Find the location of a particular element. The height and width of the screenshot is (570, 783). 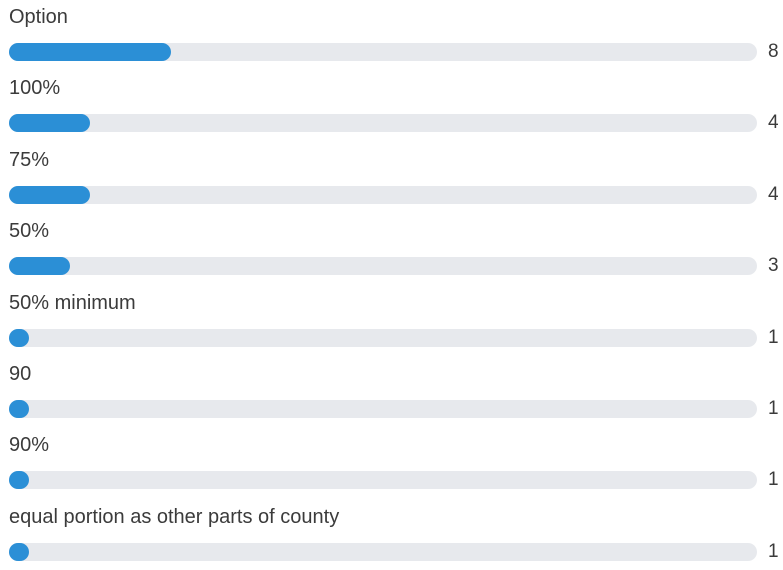

poll-option-label: 50% is located at coordinates (29, 231).